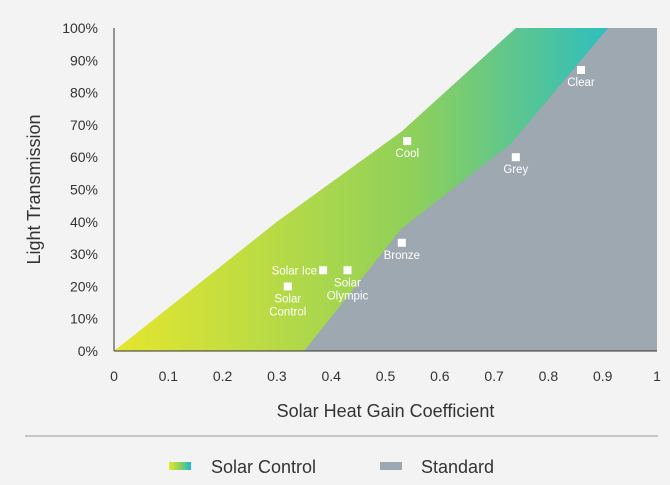  Describe the element at coordinates (34, 189) in the screenshot. I see `y-axis-title: Light Transmission` at that location.